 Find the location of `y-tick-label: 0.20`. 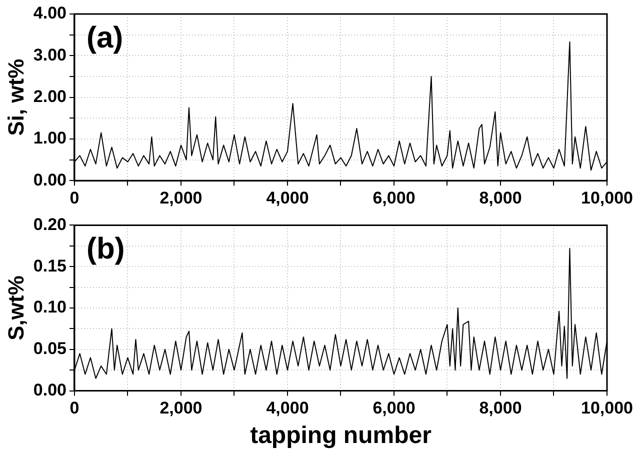

y-tick-label: 0.20 is located at coordinates (49, 224).